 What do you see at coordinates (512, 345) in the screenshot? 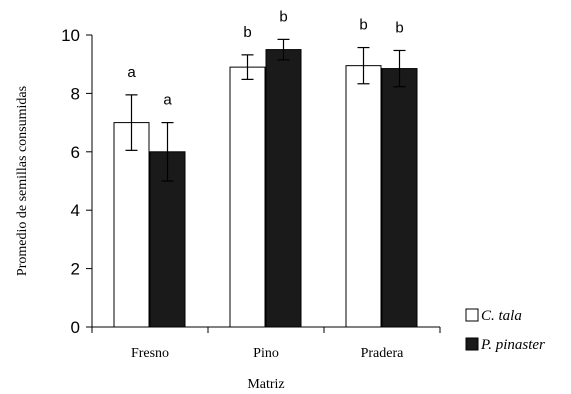
I see `legend-label: P. pinaster` at bounding box center [512, 345].